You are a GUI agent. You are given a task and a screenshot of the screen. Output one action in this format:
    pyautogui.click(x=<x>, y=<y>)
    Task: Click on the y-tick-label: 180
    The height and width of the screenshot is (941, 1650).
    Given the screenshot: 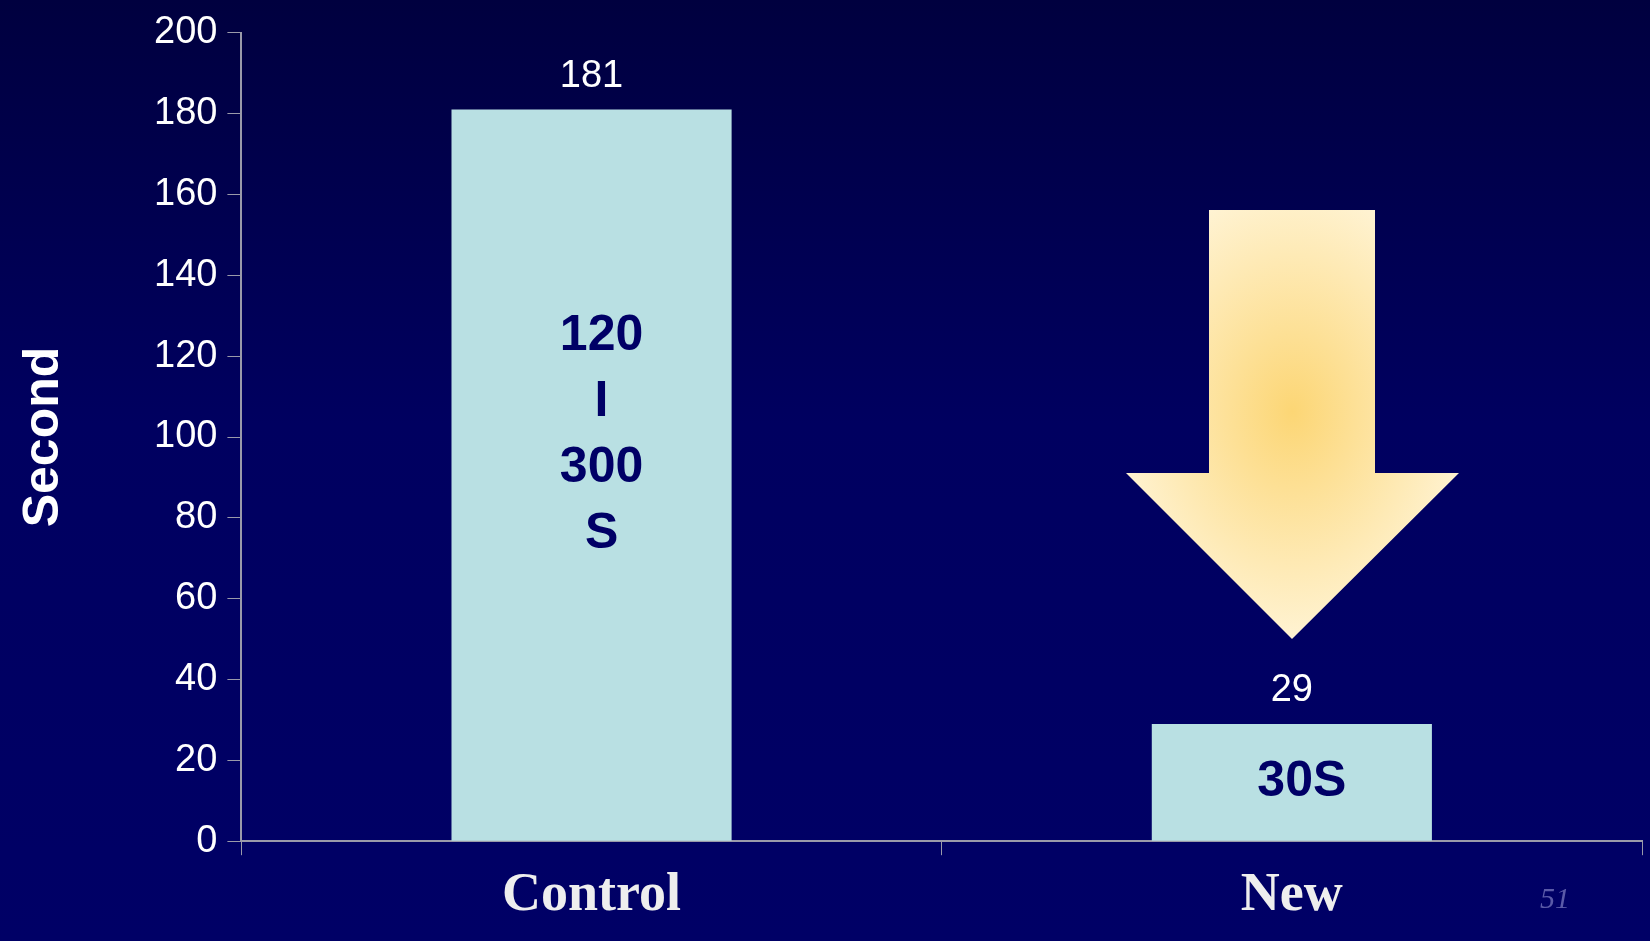 What is the action you would take?
    pyautogui.click(x=186, y=111)
    